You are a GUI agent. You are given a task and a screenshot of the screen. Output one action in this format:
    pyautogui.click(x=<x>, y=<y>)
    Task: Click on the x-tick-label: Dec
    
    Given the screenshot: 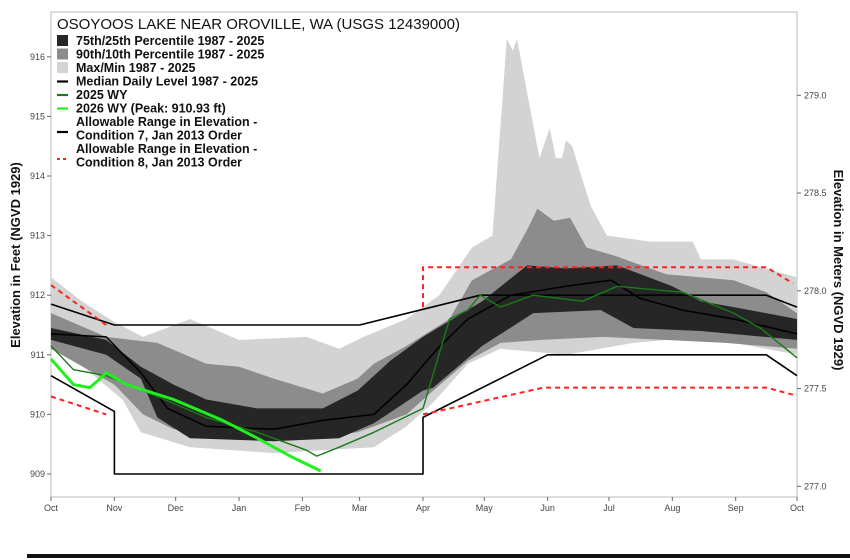 What is the action you would take?
    pyautogui.click(x=176, y=508)
    